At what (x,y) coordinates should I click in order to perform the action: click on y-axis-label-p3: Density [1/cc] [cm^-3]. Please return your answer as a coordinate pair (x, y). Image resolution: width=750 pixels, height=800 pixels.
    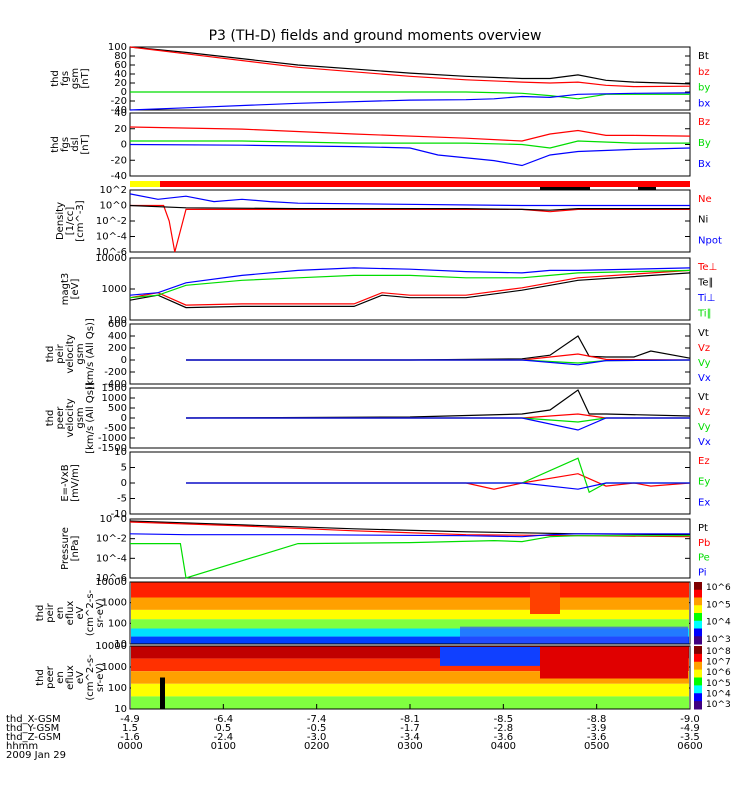
    Looking at the image, I should click on (70, 220).